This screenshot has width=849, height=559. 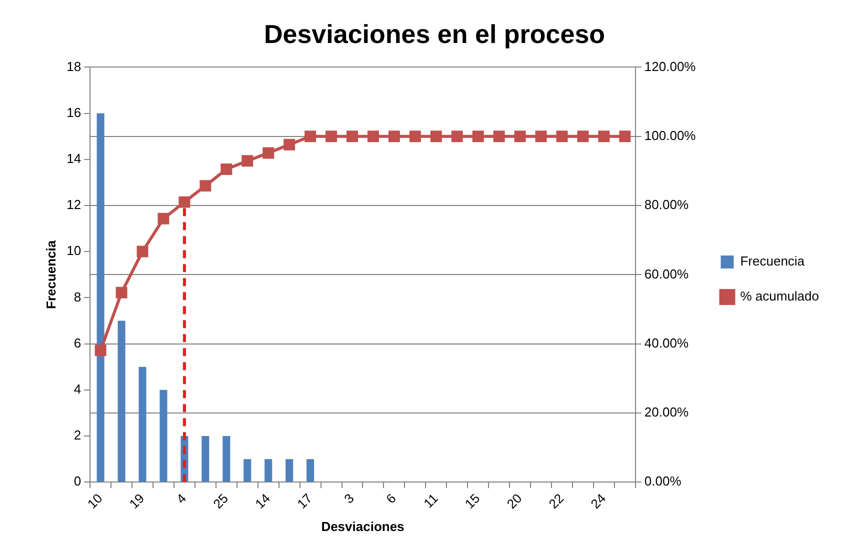 I want to click on y-tick-label: 2, so click(x=78, y=435).